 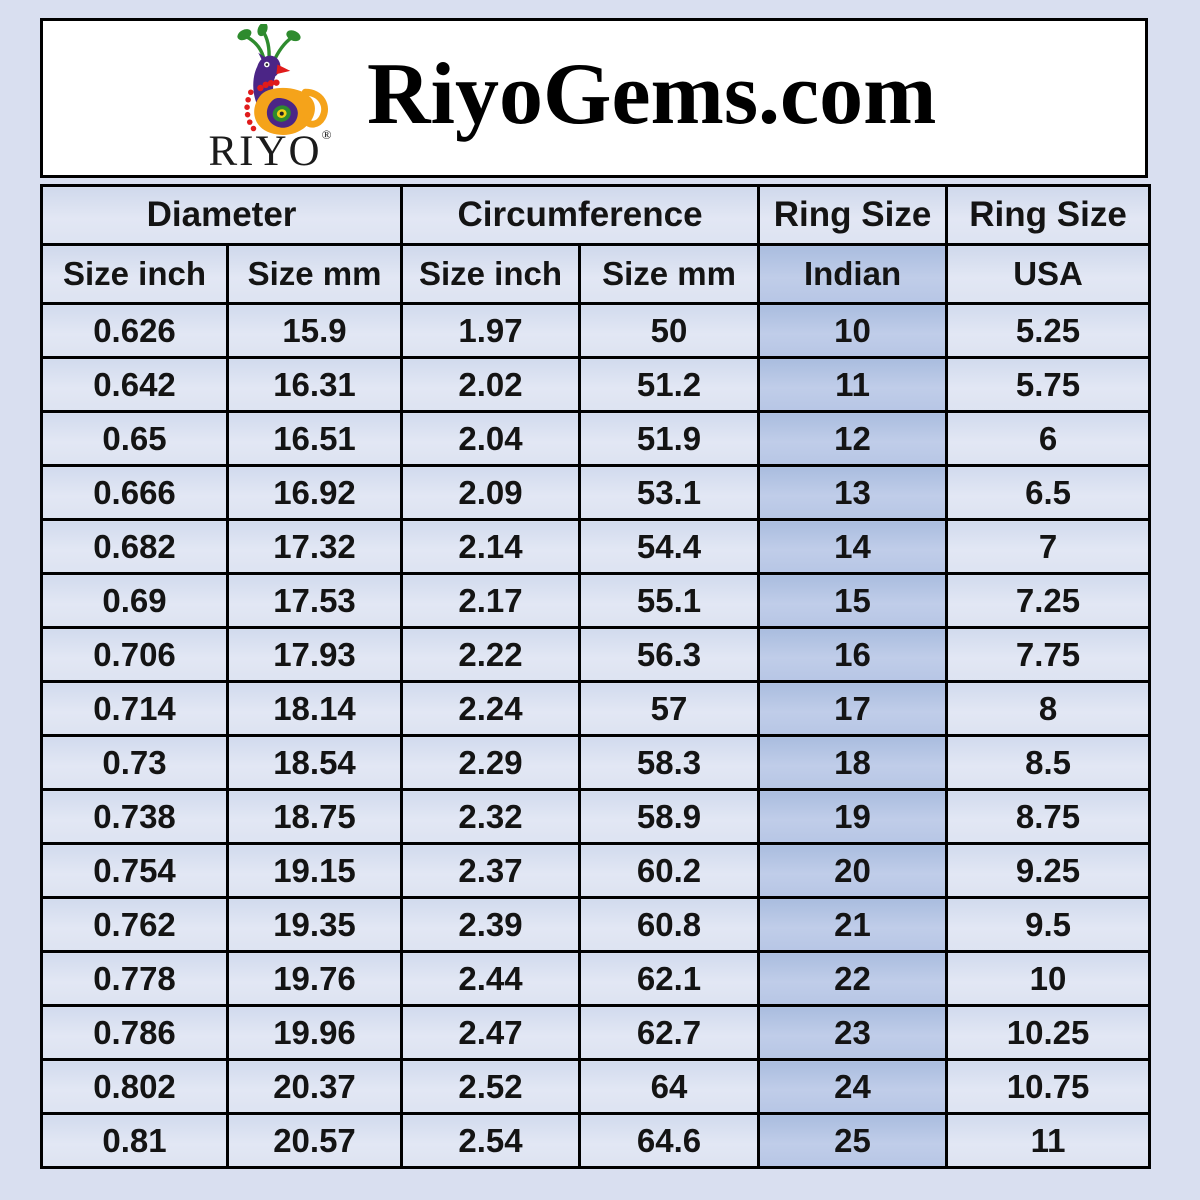 I want to click on table-cell: 55.1, so click(x=669, y=600).